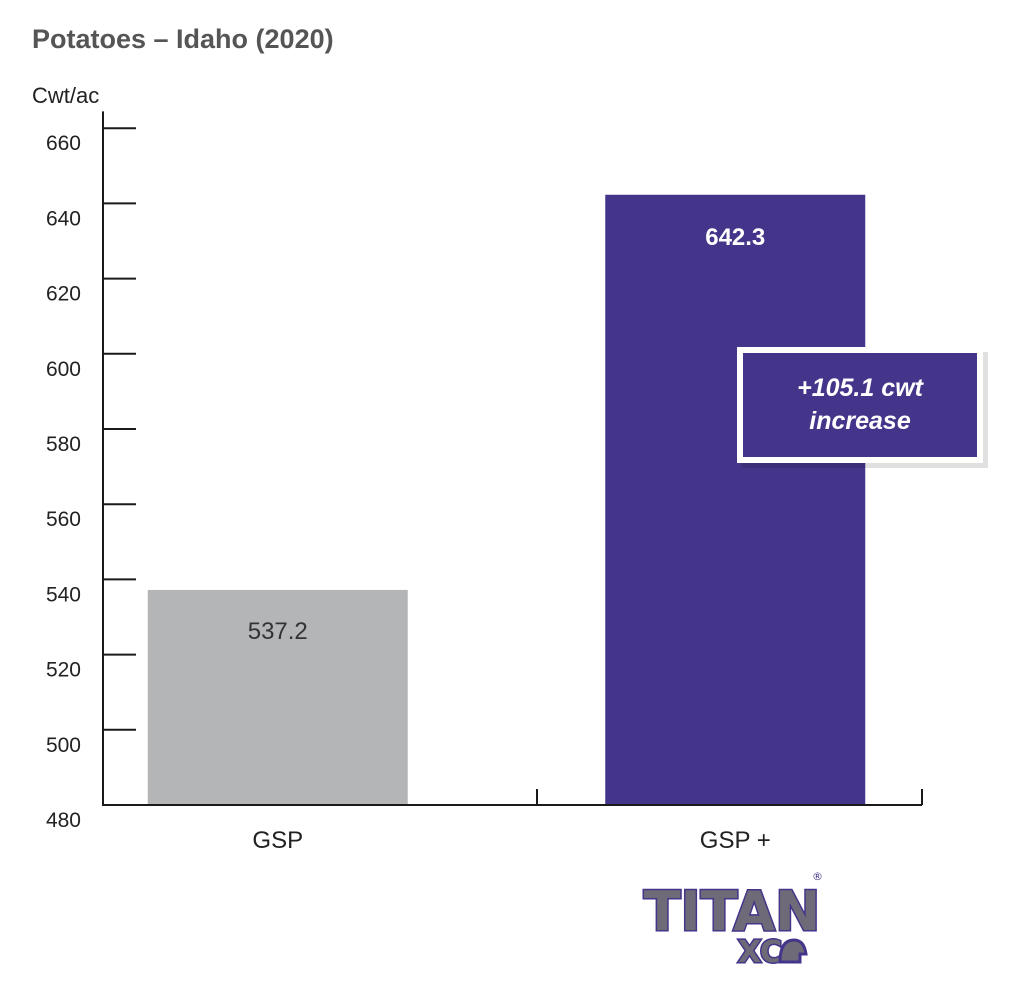  I want to click on increase-callout: +105.1 cwt increase, so click(862, 407).